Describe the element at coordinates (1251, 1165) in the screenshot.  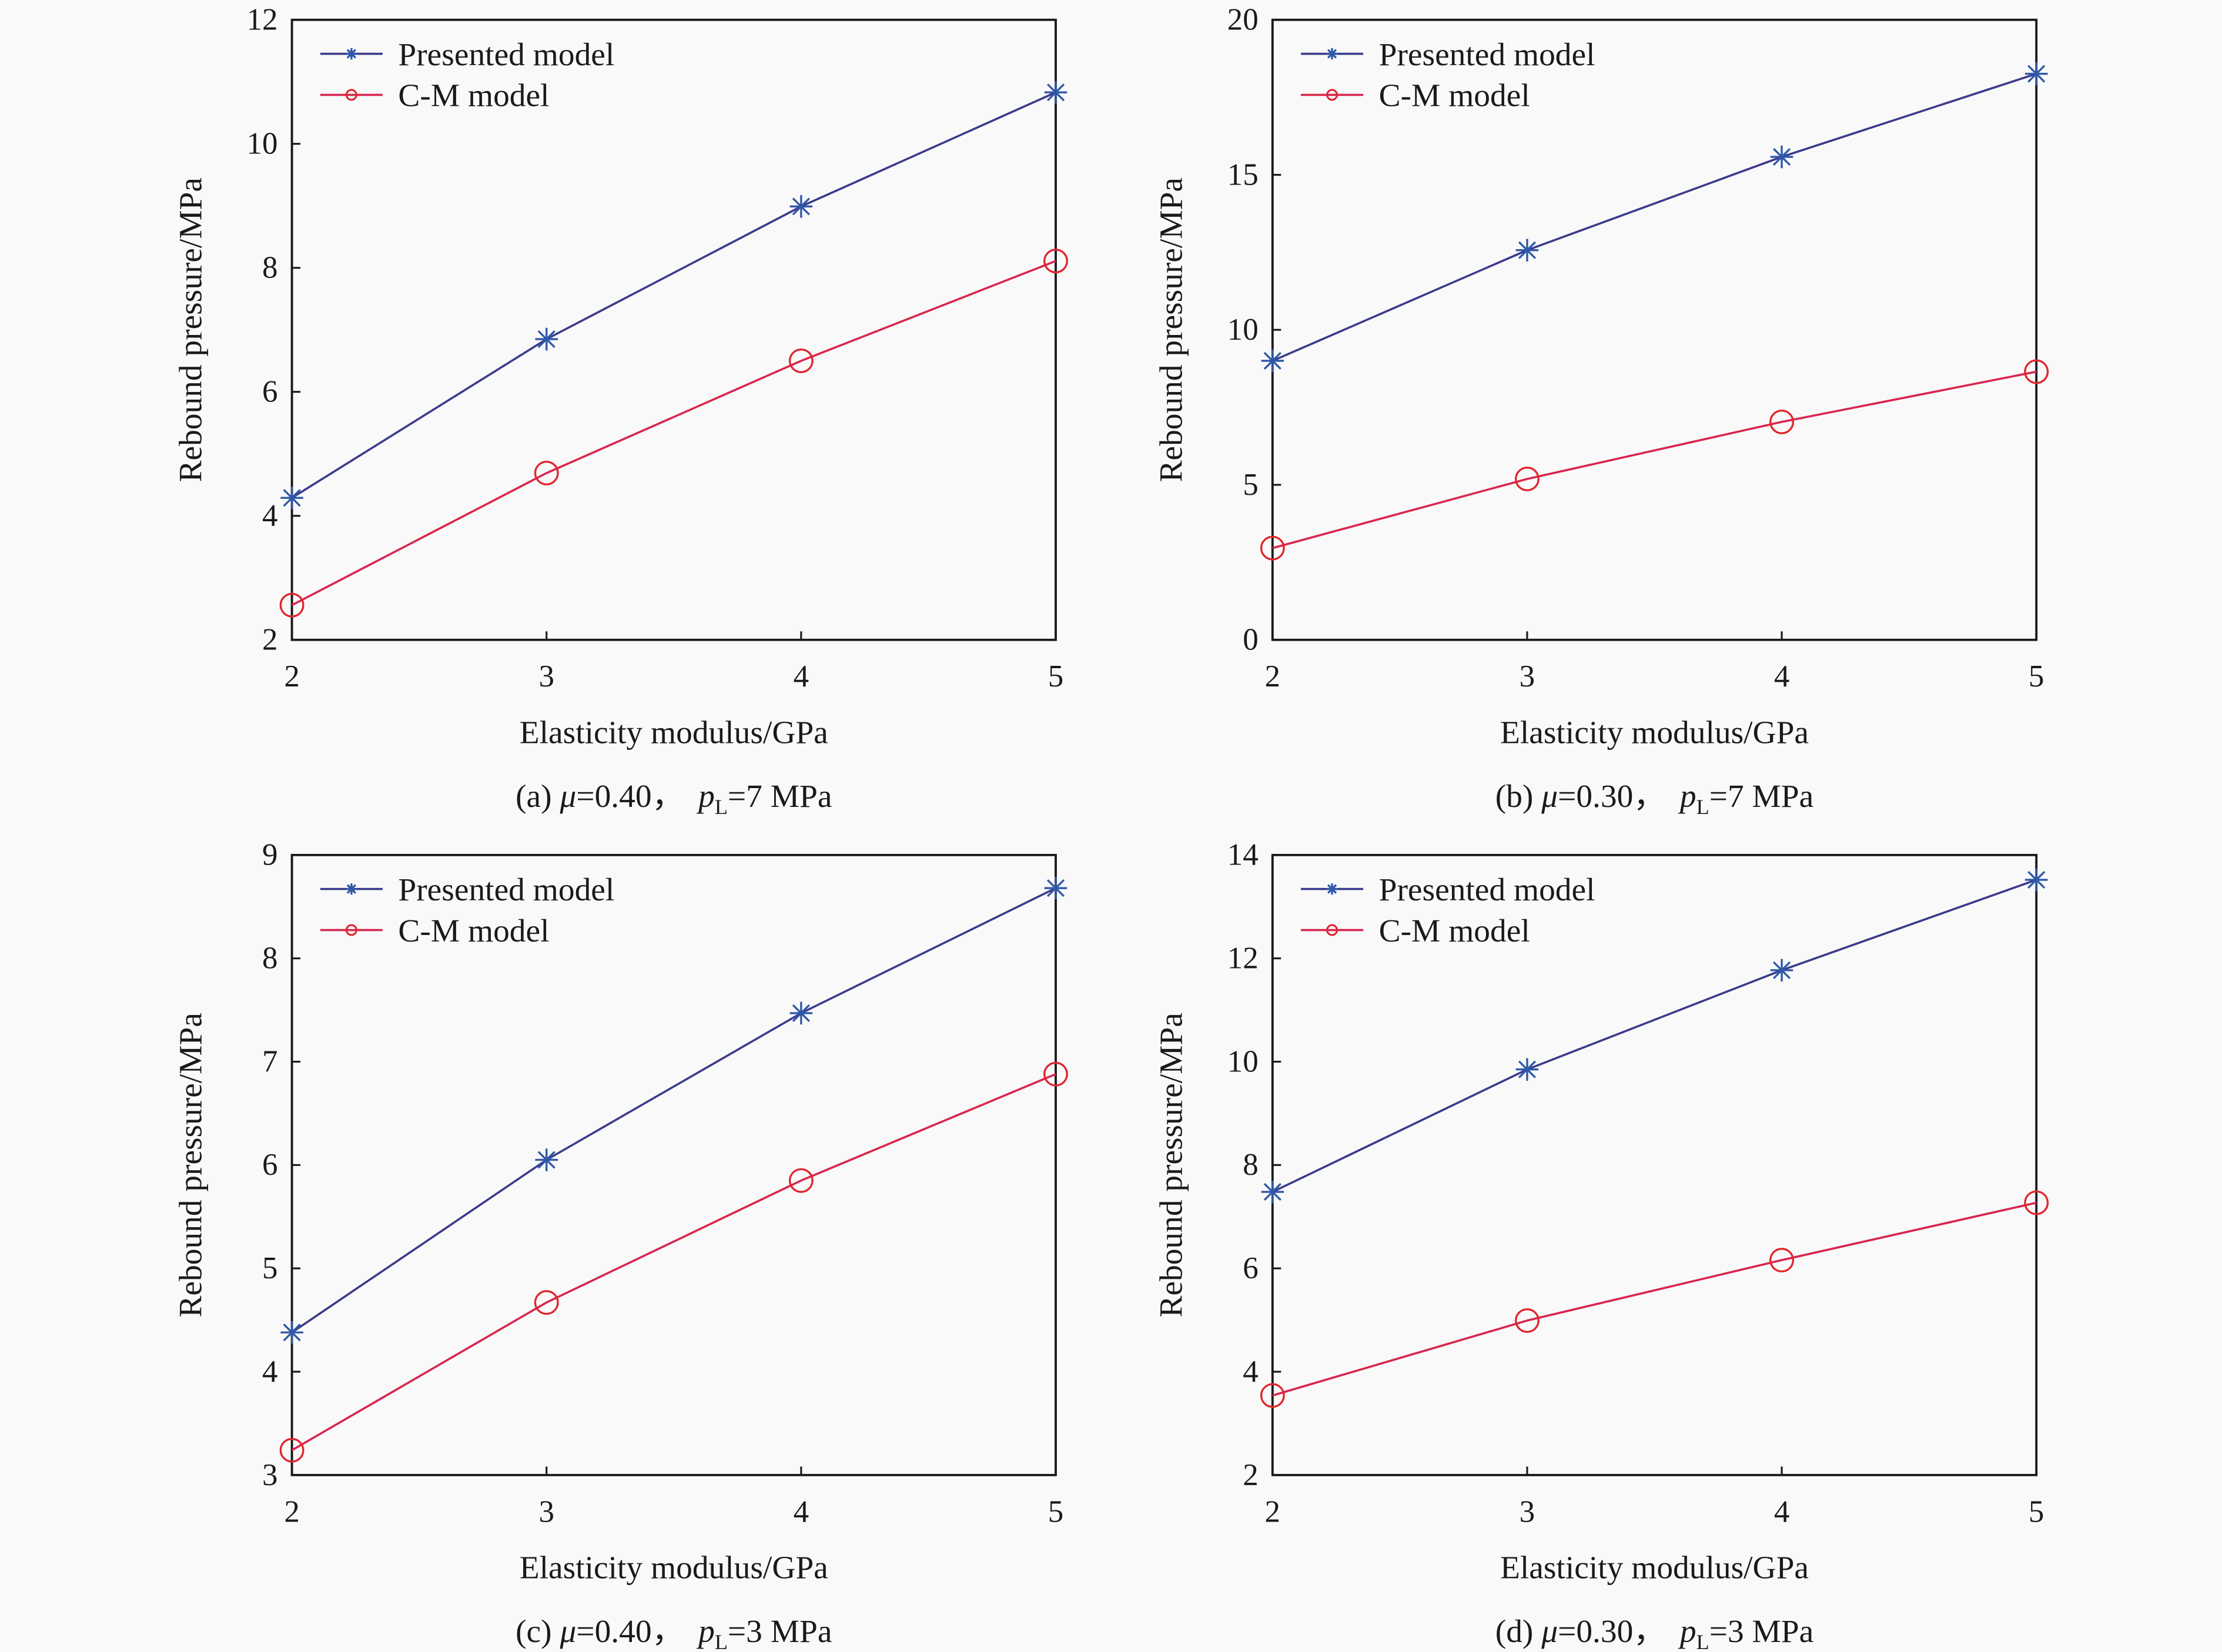
I see `y-tick-label: 8` at that location.